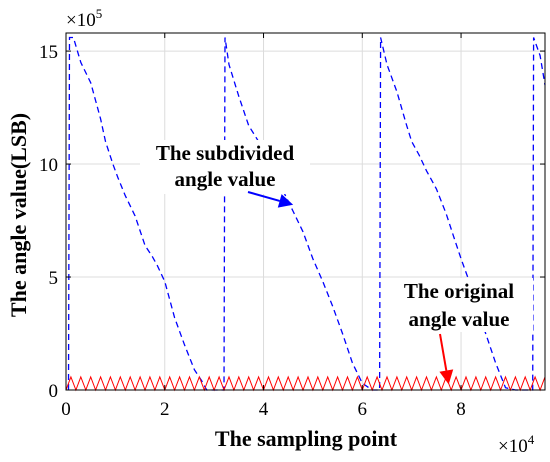 The width and height of the screenshot is (550, 462). I want to click on y-axis-multiplier: ×10⁵, so click(84, 18).